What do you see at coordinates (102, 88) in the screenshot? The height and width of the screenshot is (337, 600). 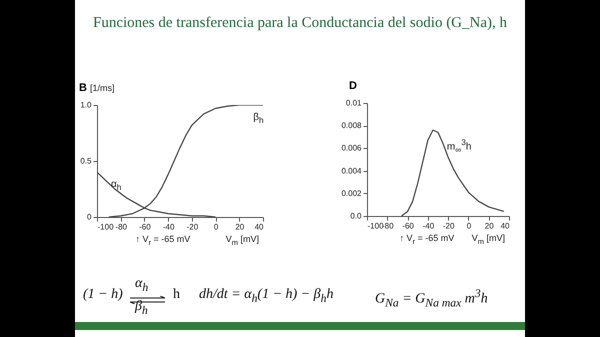 I see `y-axis-title: [1/ms]` at bounding box center [102, 88].